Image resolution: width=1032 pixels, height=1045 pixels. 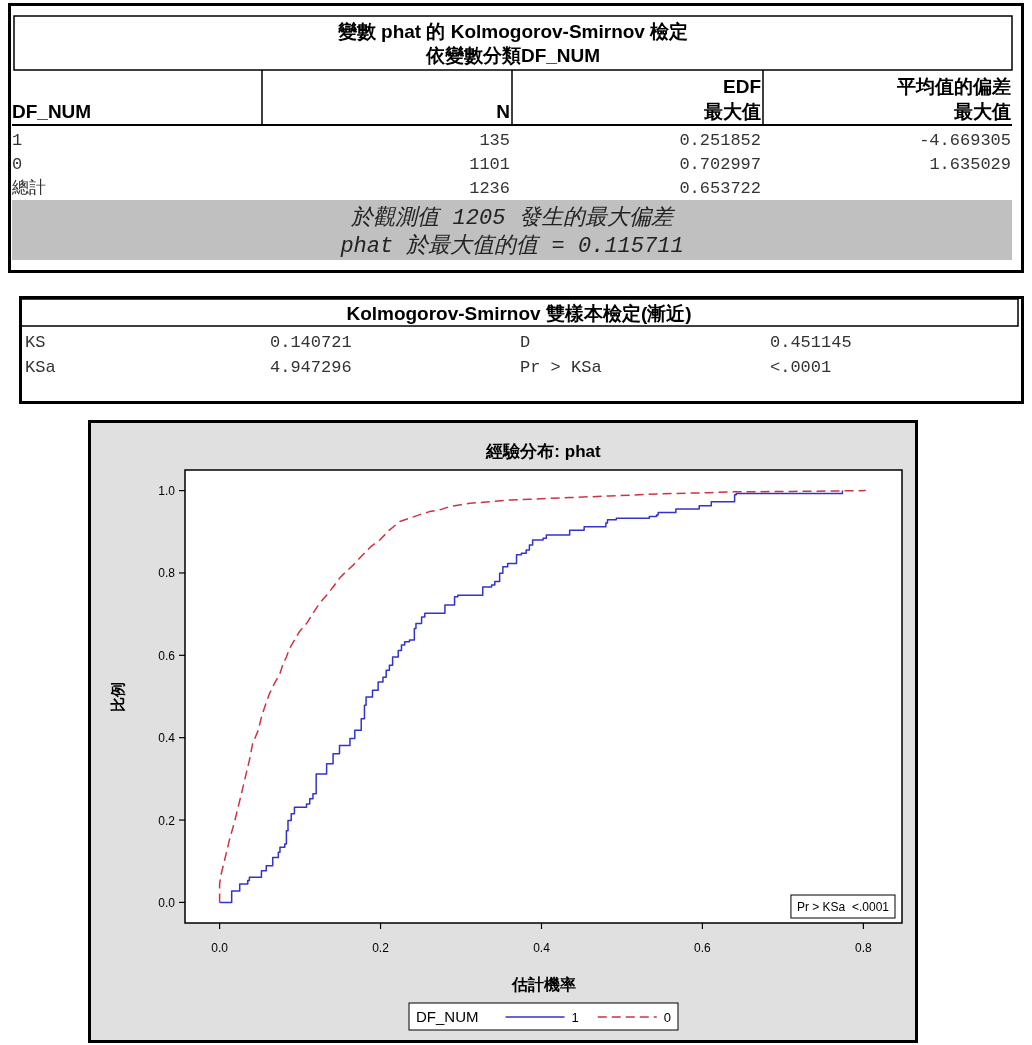 What do you see at coordinates (512, 55) in the screenshot?
I see `text: 依變數分類DF_NUM` at bounding box center [512, 55].